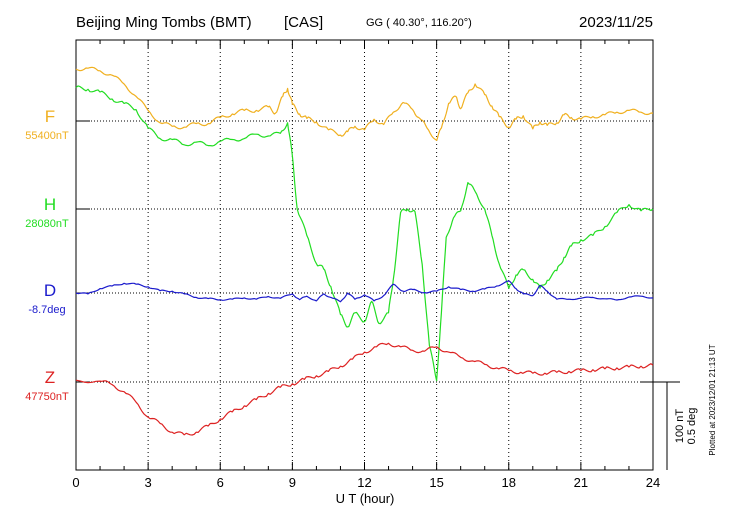 This screenshot has height=520, width=730. What do you see at coordinates (50, 290) in the screenshot?
I see `series-d-name: D` at bounding box center [50, 290].